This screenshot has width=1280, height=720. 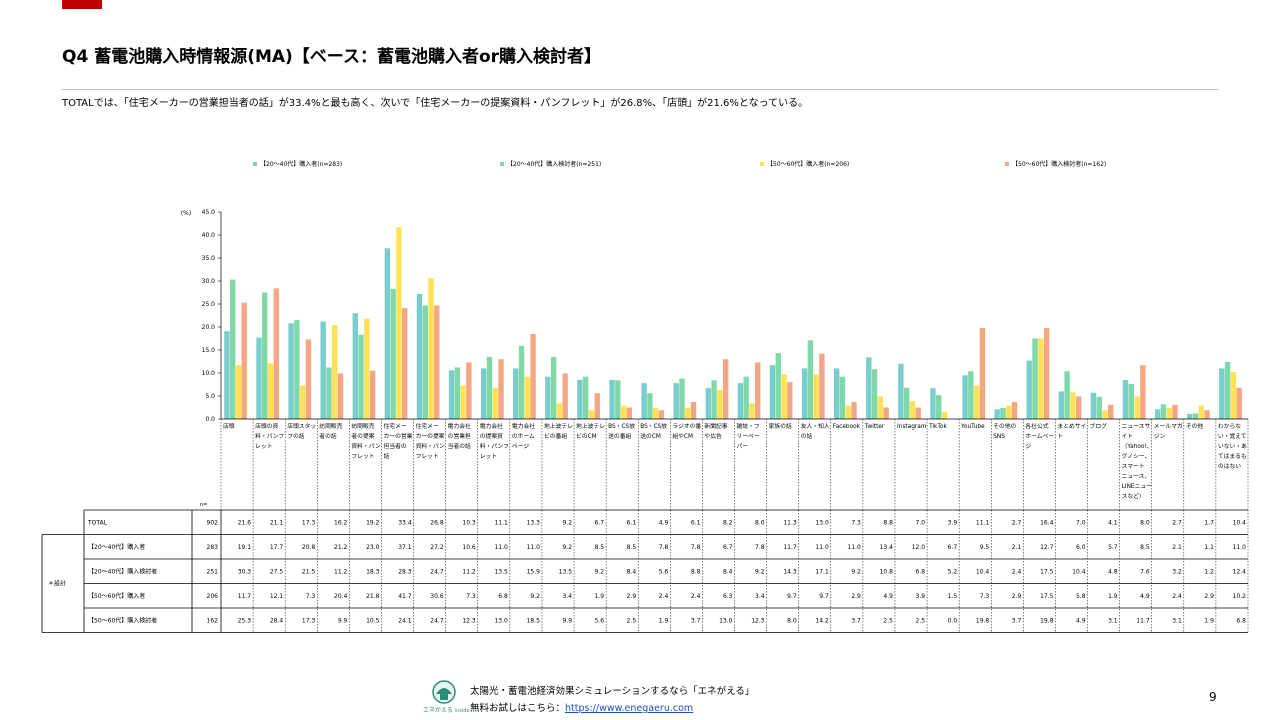 I want to click on category-label: 者の話, so click(x=328, y=436).